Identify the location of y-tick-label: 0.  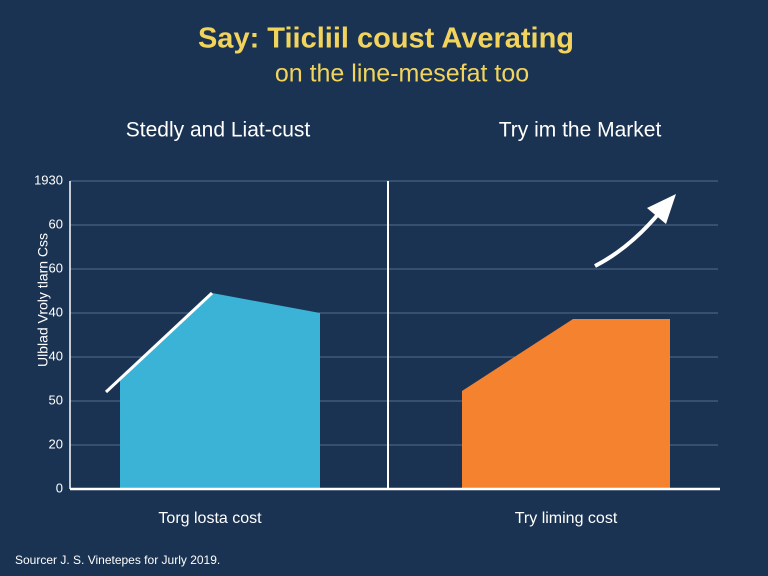
(59, 487).